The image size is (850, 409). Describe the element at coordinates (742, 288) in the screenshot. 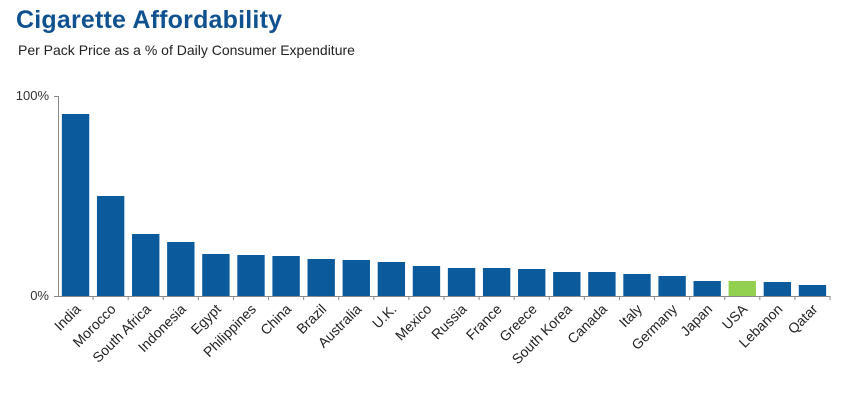

I see `bar-usa` at that location.